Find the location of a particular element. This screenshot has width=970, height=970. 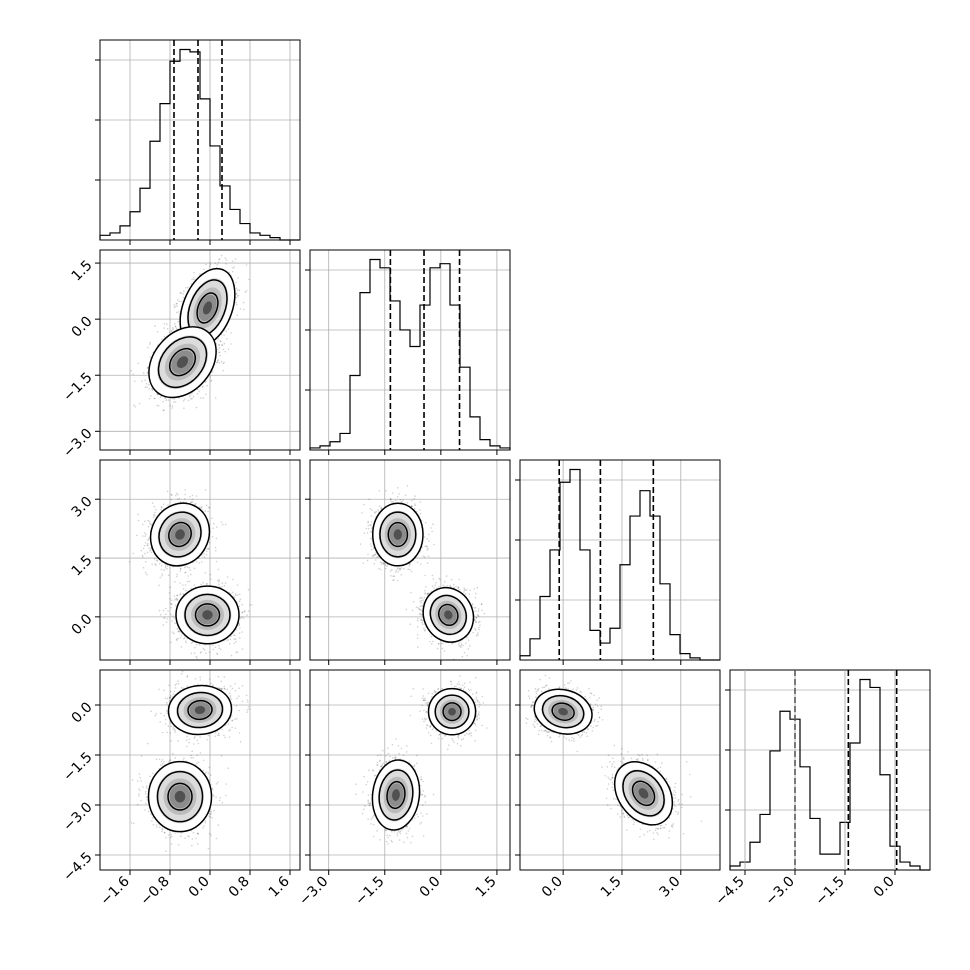

scatter-panel-0-2: 0.01.53.0 is located at coordinates (185, 562).